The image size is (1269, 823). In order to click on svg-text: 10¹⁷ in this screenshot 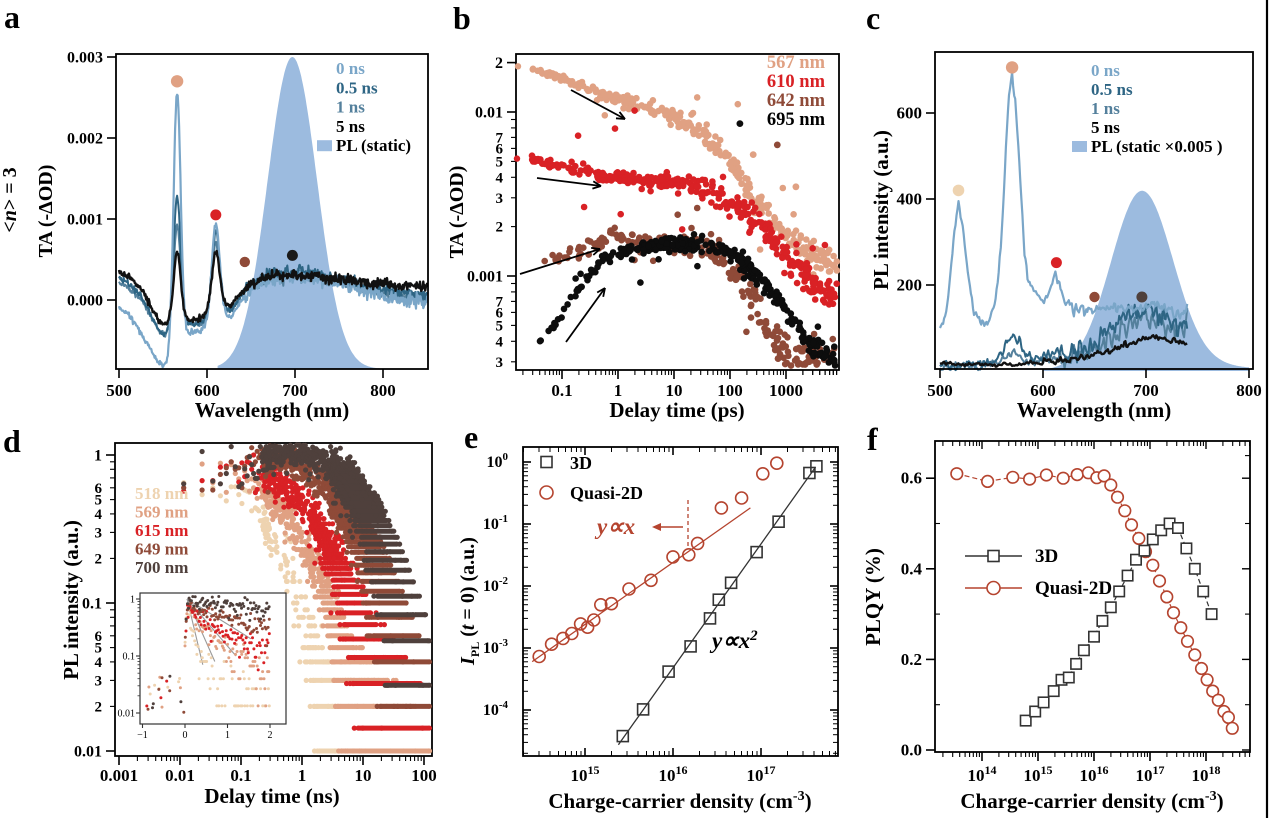, I will do `click(761, 774)`.